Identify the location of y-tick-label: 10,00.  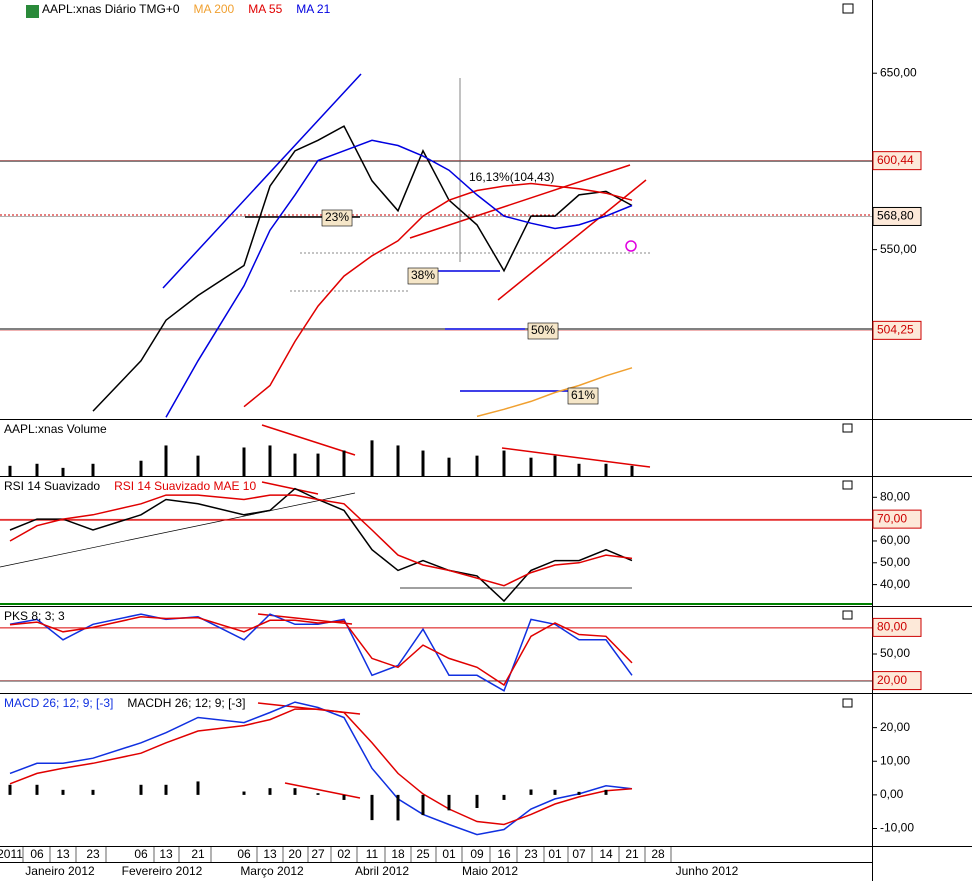
(895, 760).